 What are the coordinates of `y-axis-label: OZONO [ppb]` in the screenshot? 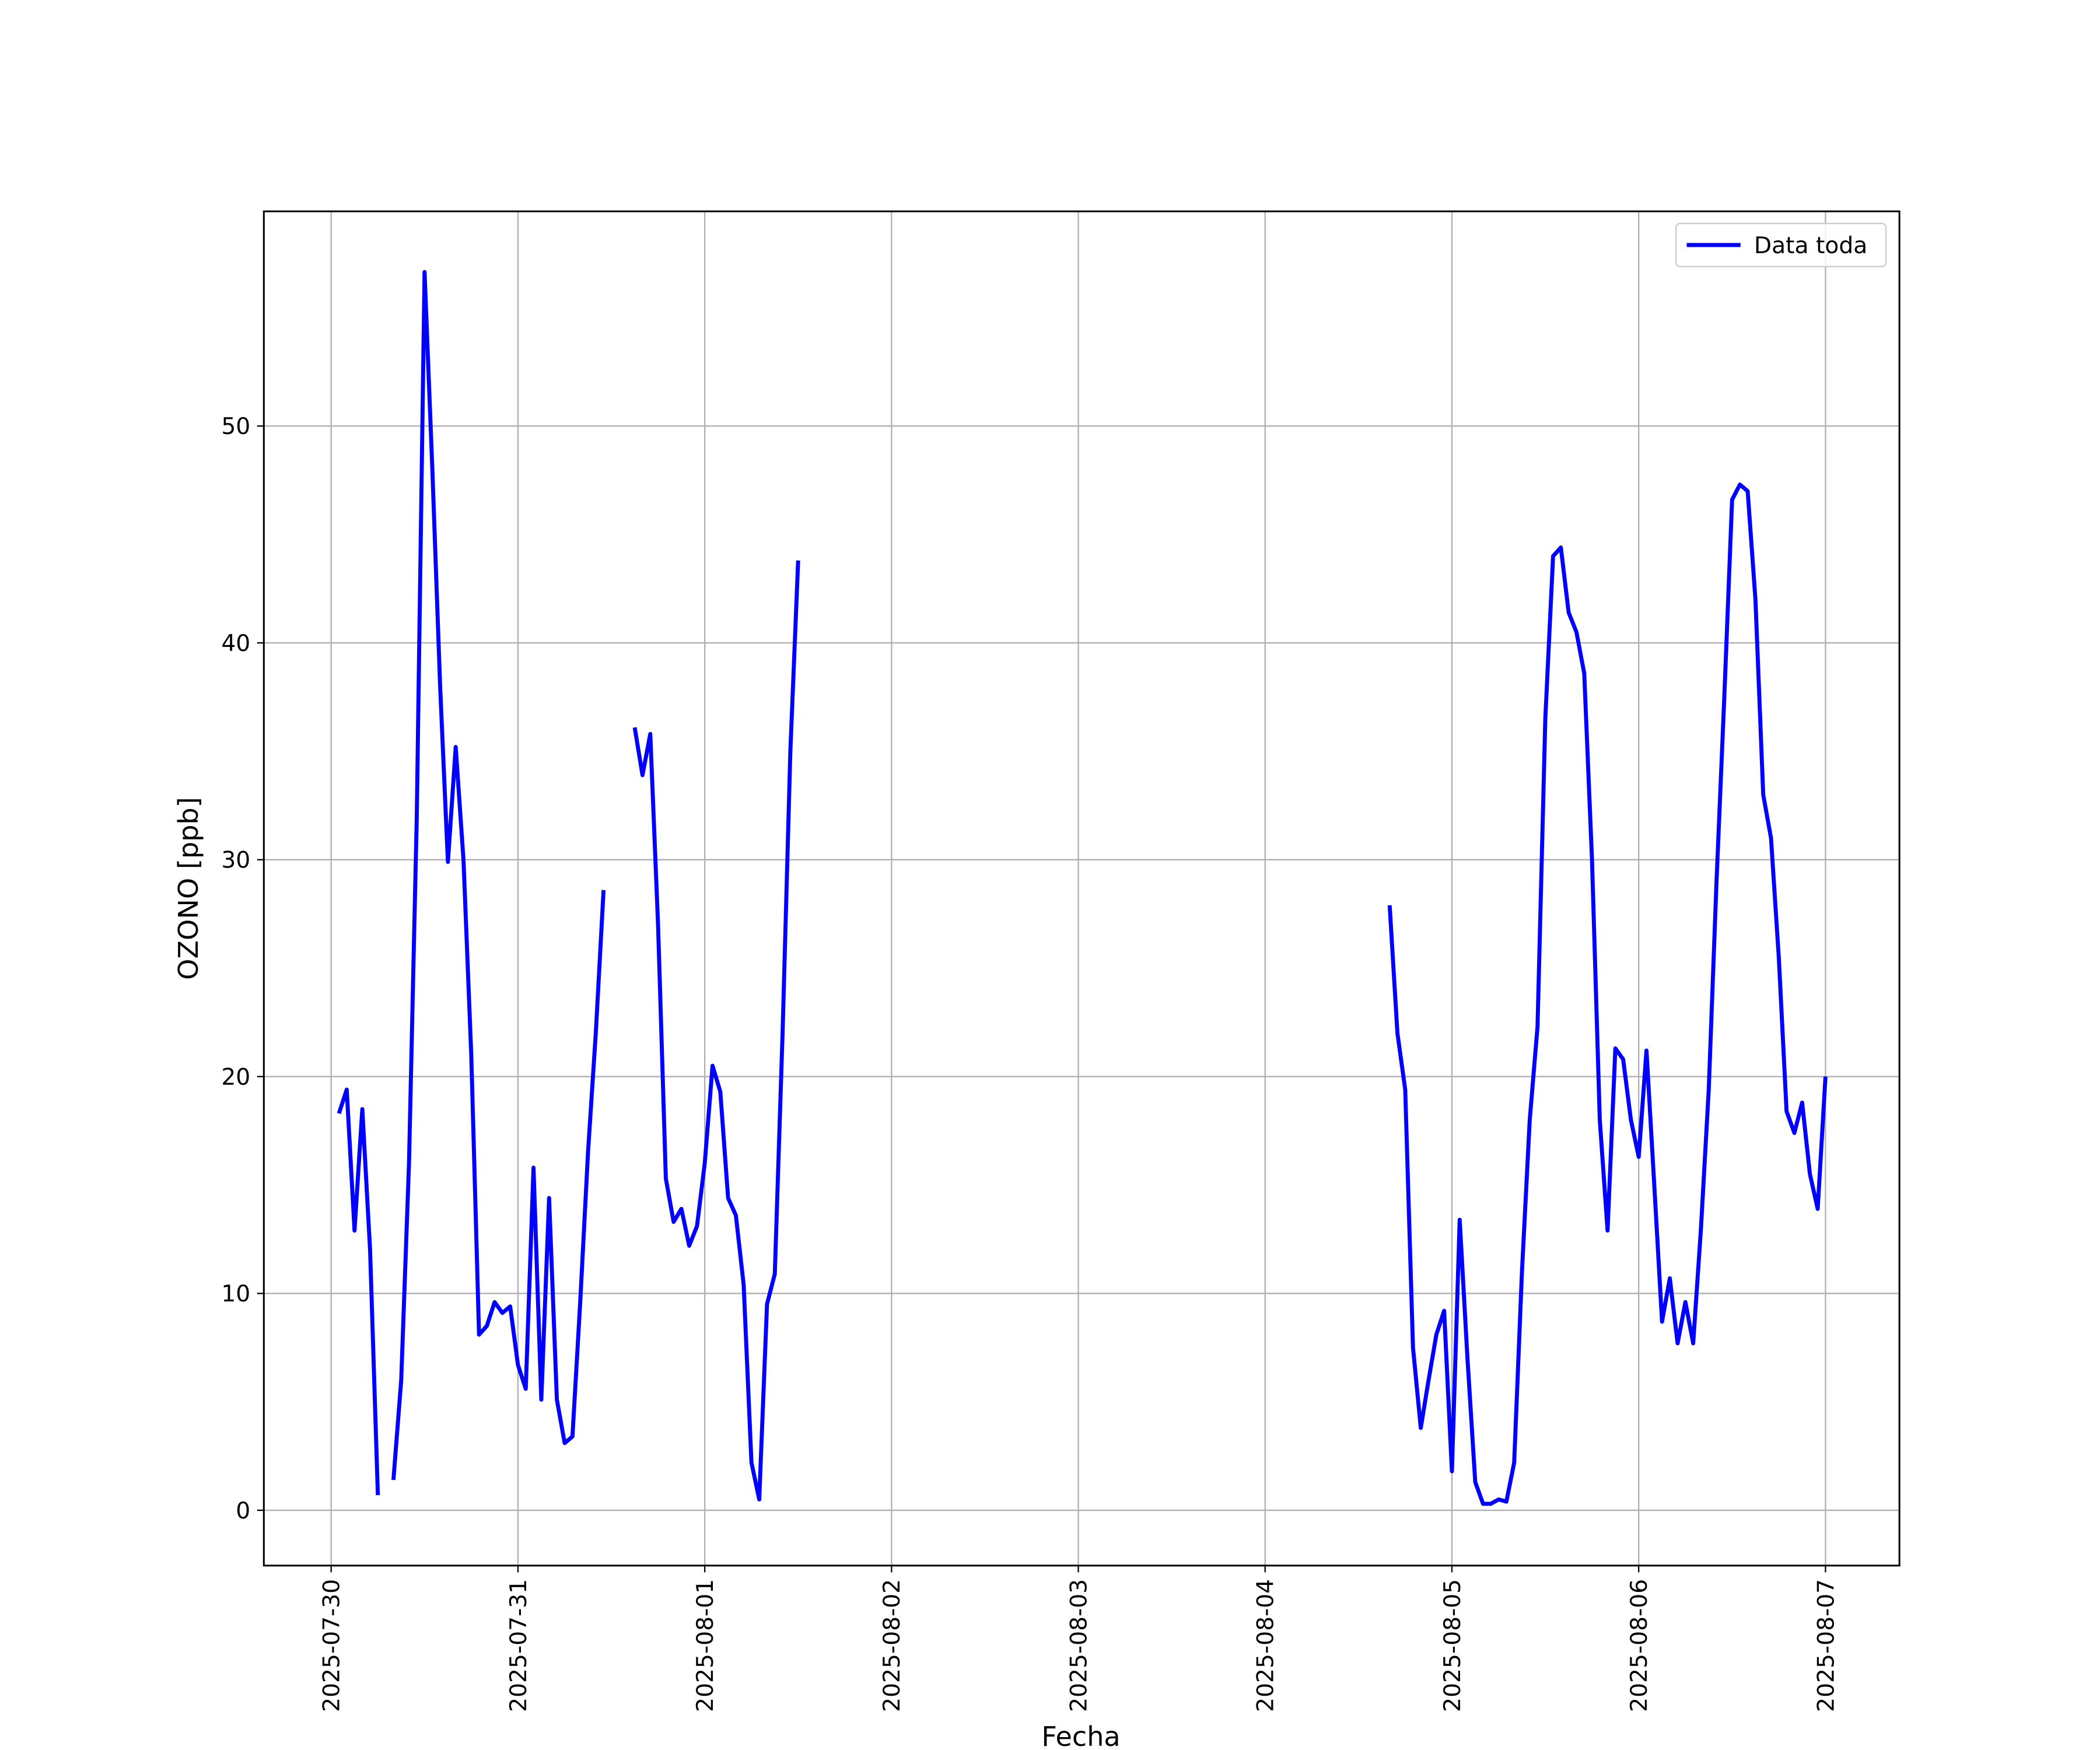 It's located at (188, 888).